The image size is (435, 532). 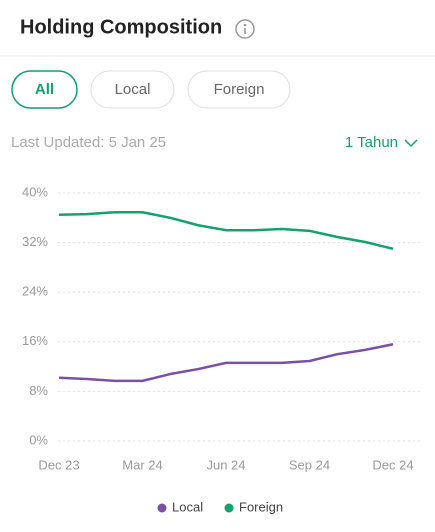 What do you see at coordinates (392, 464) in the screenshot?
I see `x-tick-label: Dec 24` at bounding box center [392, 464].